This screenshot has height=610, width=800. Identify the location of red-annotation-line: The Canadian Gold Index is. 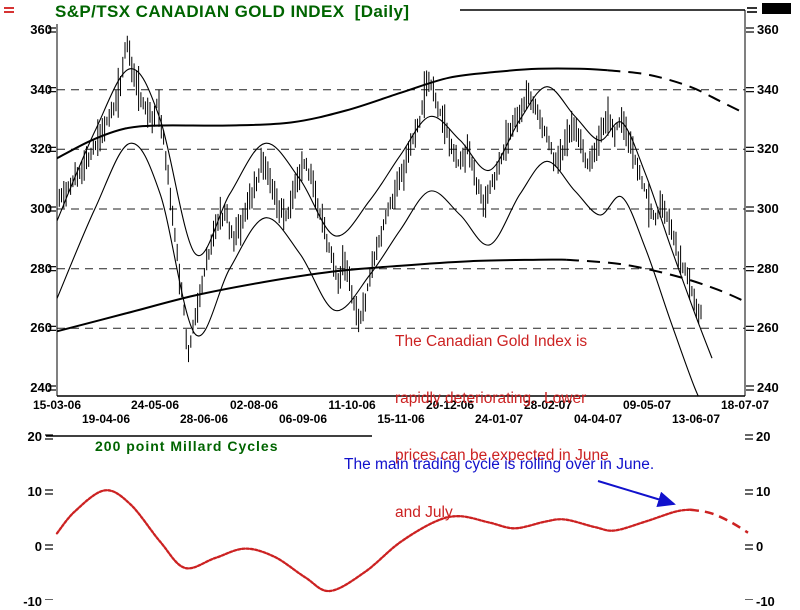
(491, 341).